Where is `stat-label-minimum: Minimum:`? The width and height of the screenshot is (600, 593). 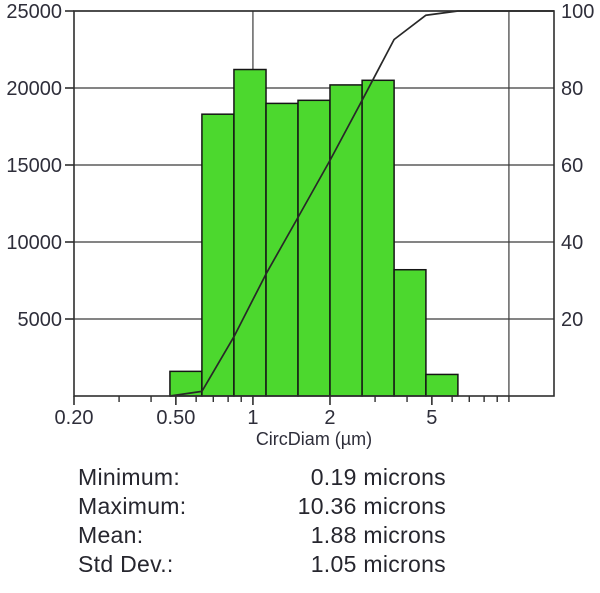
stat-label-minimum: Minimum: is located at coordinates (129, 477).